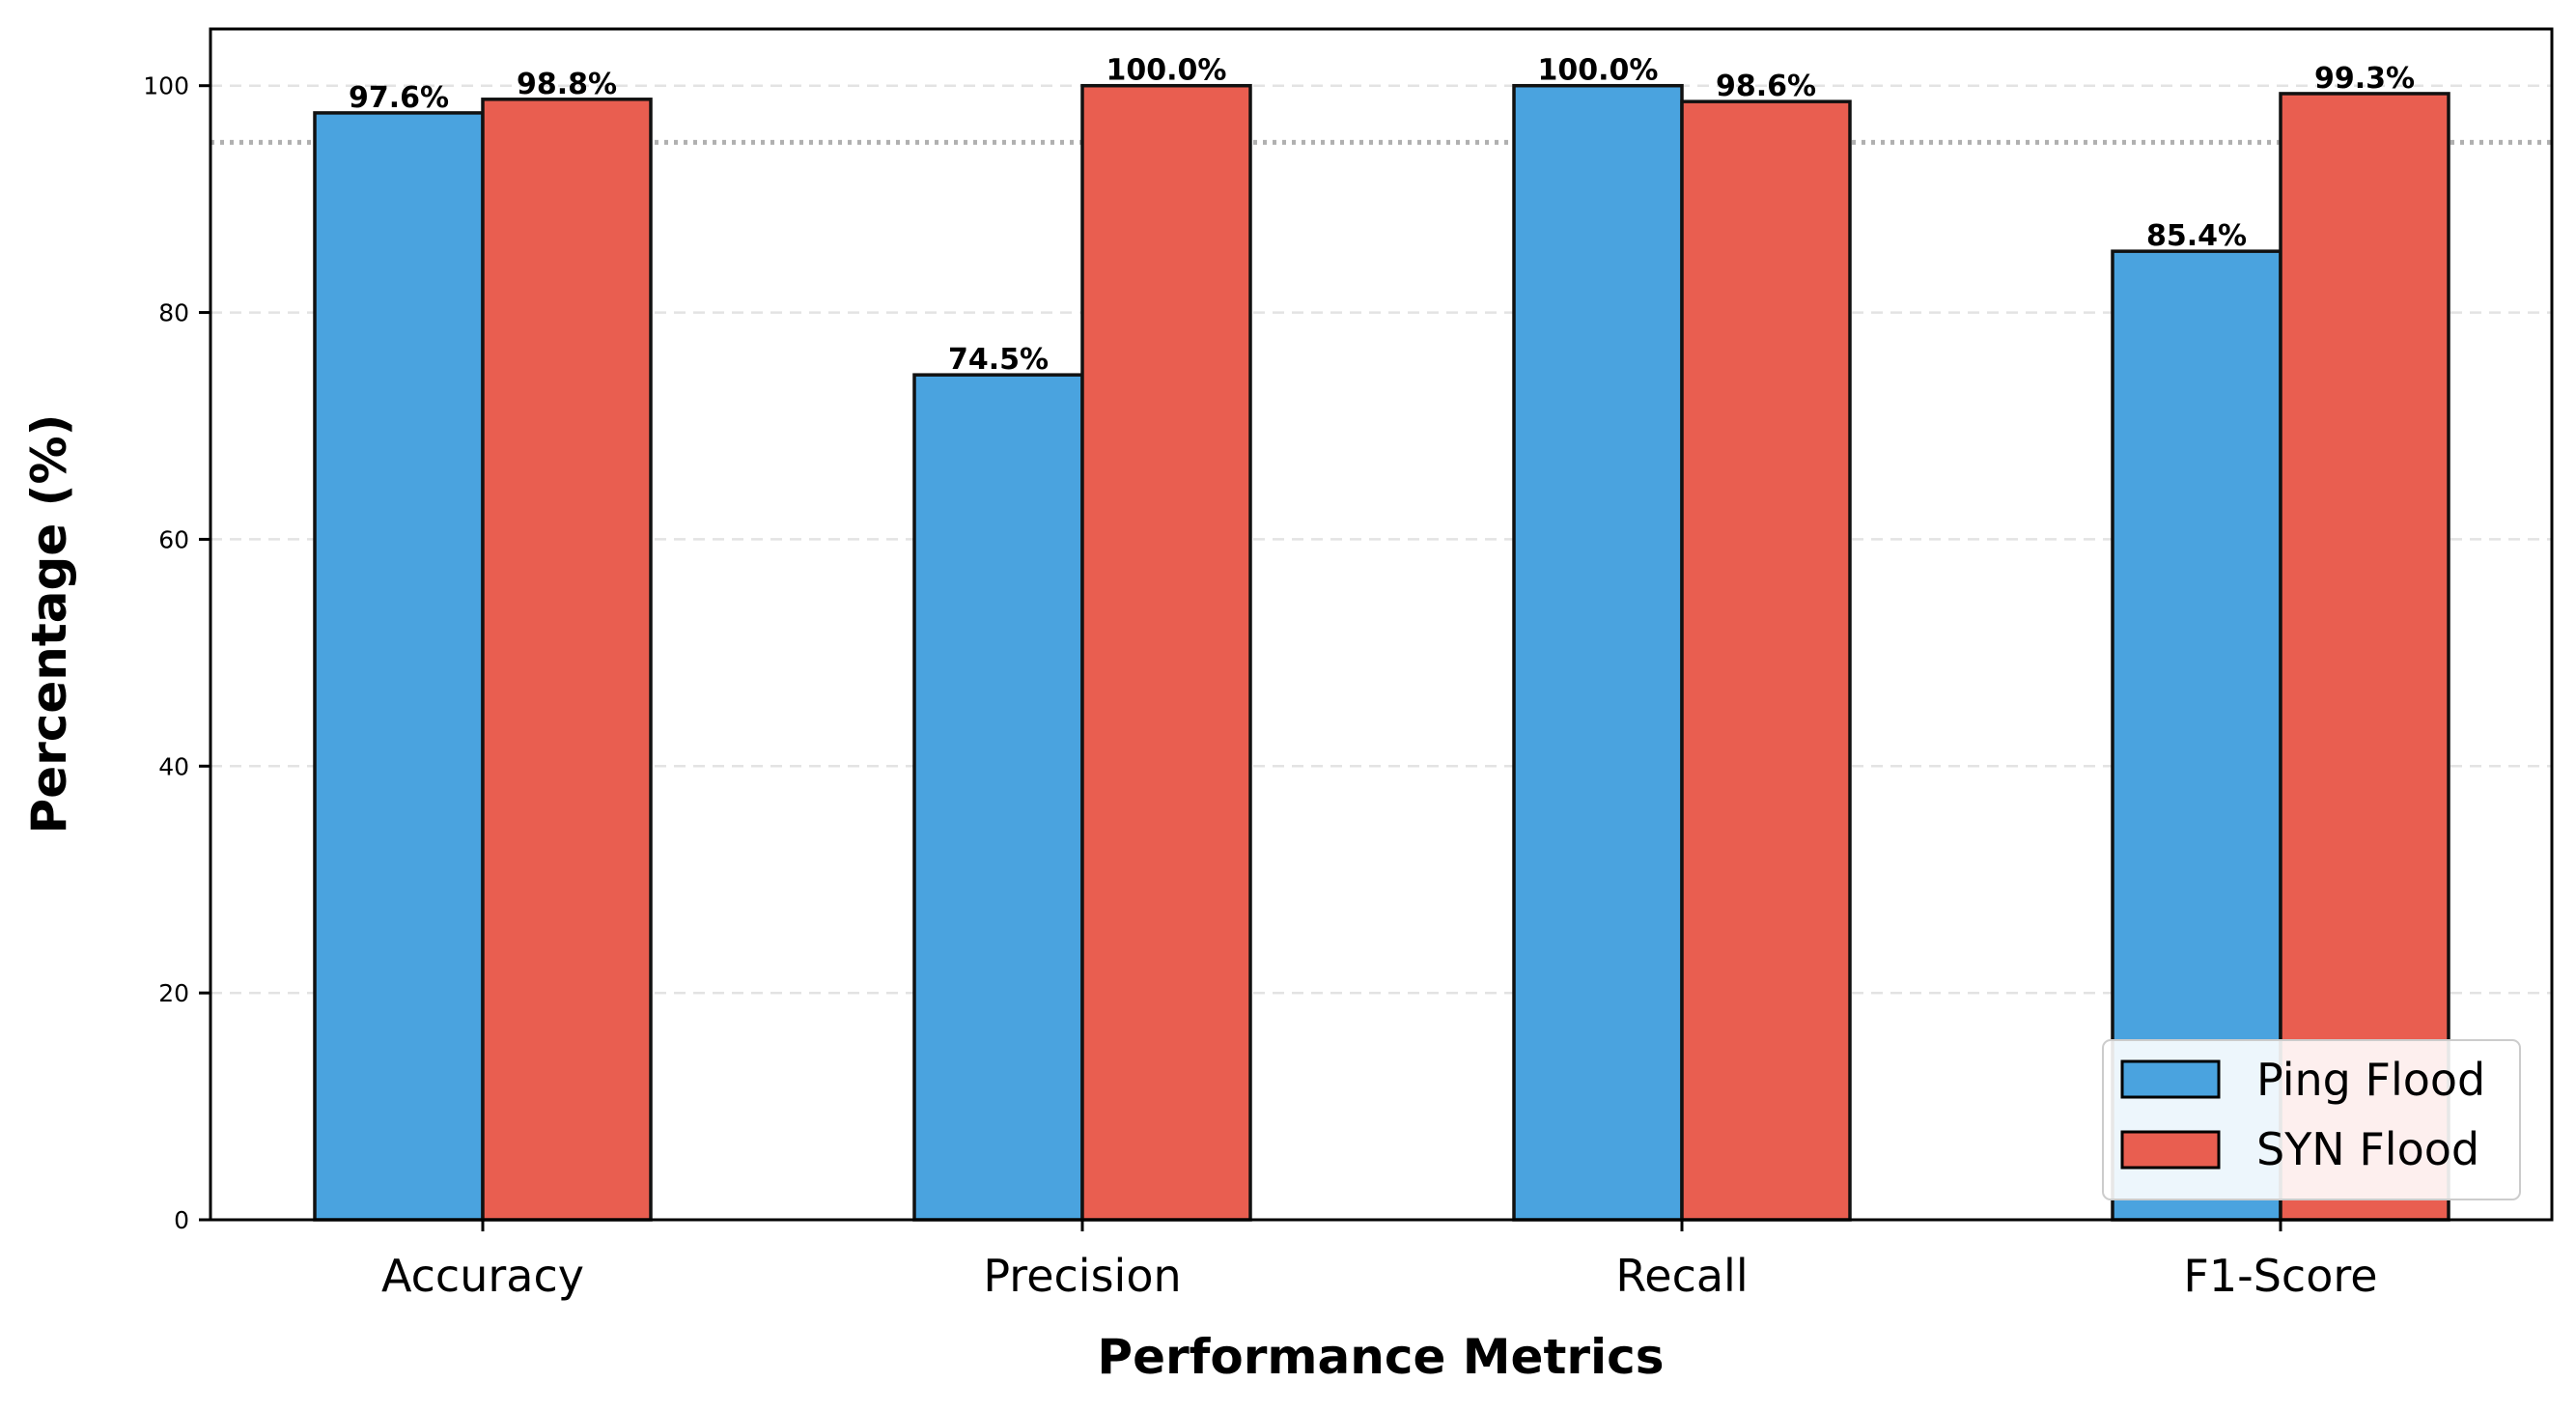 This screenshot has width=2576, height=1411. I want to click on bar-syn-flood-f1-score, so click(2365, 657).